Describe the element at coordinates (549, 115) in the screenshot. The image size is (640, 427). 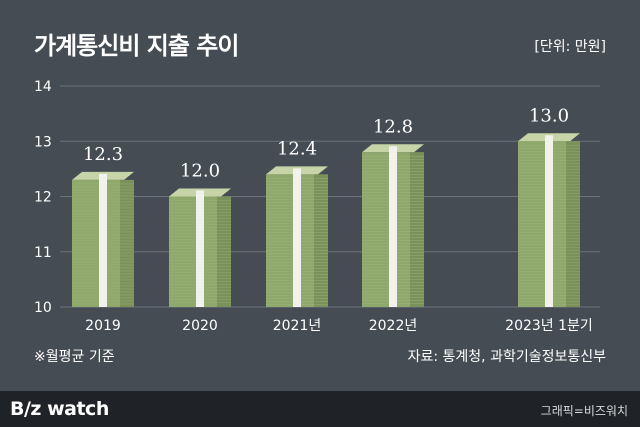
I see `data-label: 13.0` at that location.